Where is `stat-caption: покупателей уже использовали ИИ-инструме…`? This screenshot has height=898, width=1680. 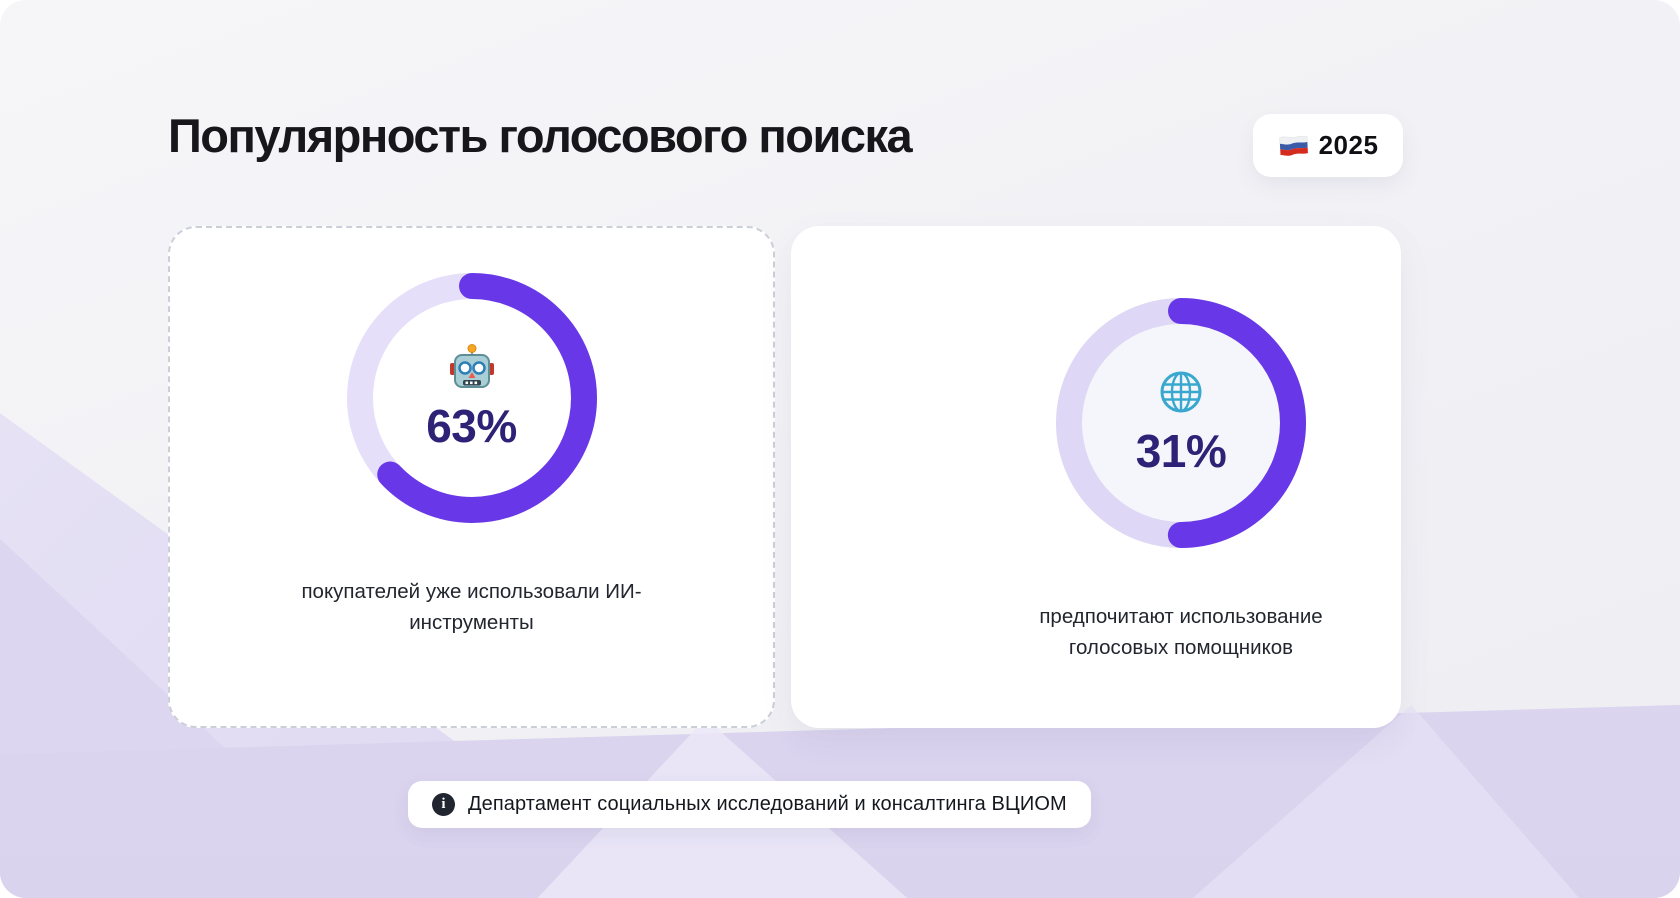
stat-caption: покупателей уже использовали ИИ-инструме… is located at coordinates (471, 607).